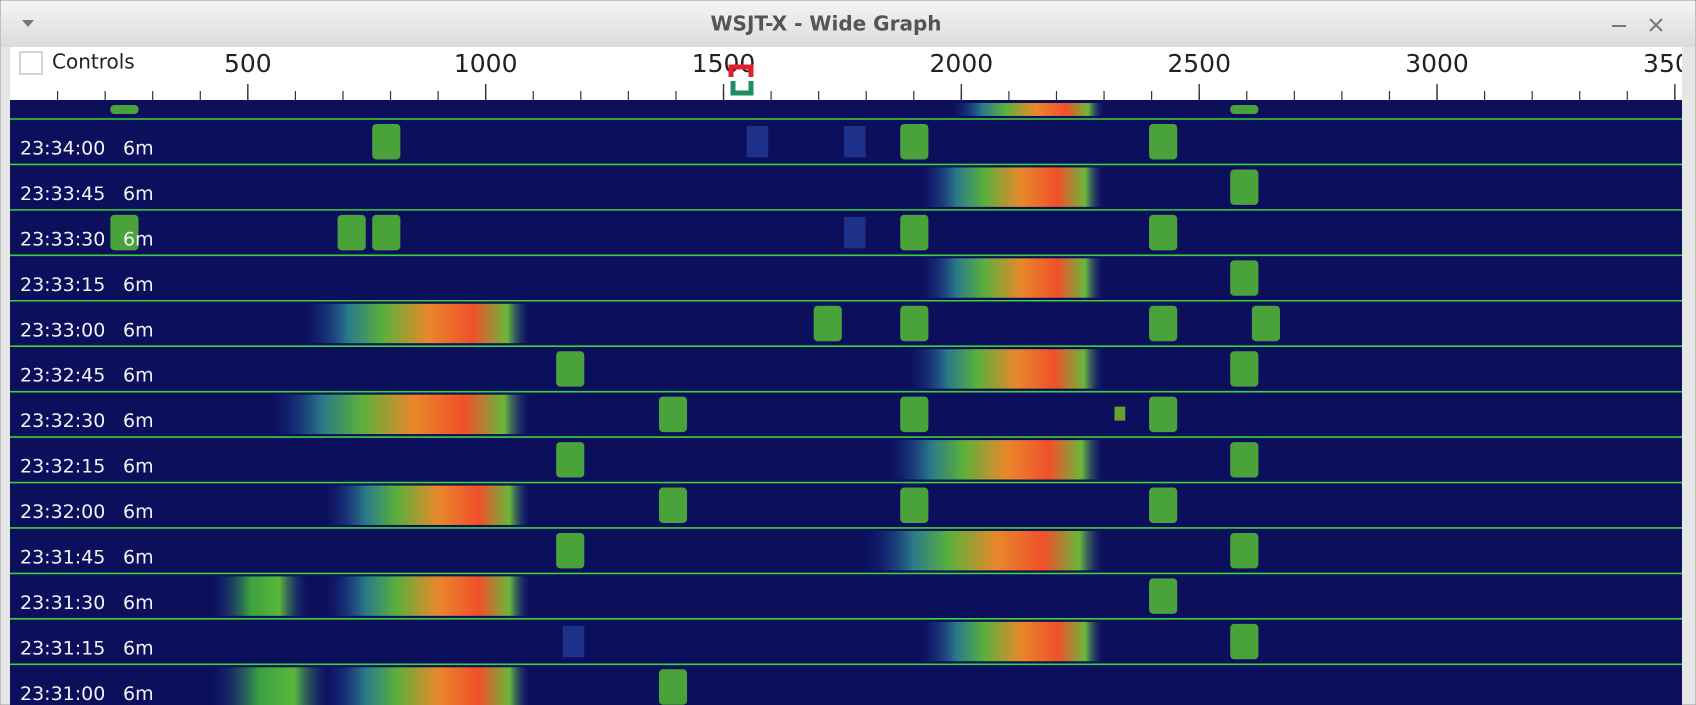  What do you see at coordinates (93, 62) in the screenshot?
I see `controls-label: Controls` at bounding box center [93, 62].